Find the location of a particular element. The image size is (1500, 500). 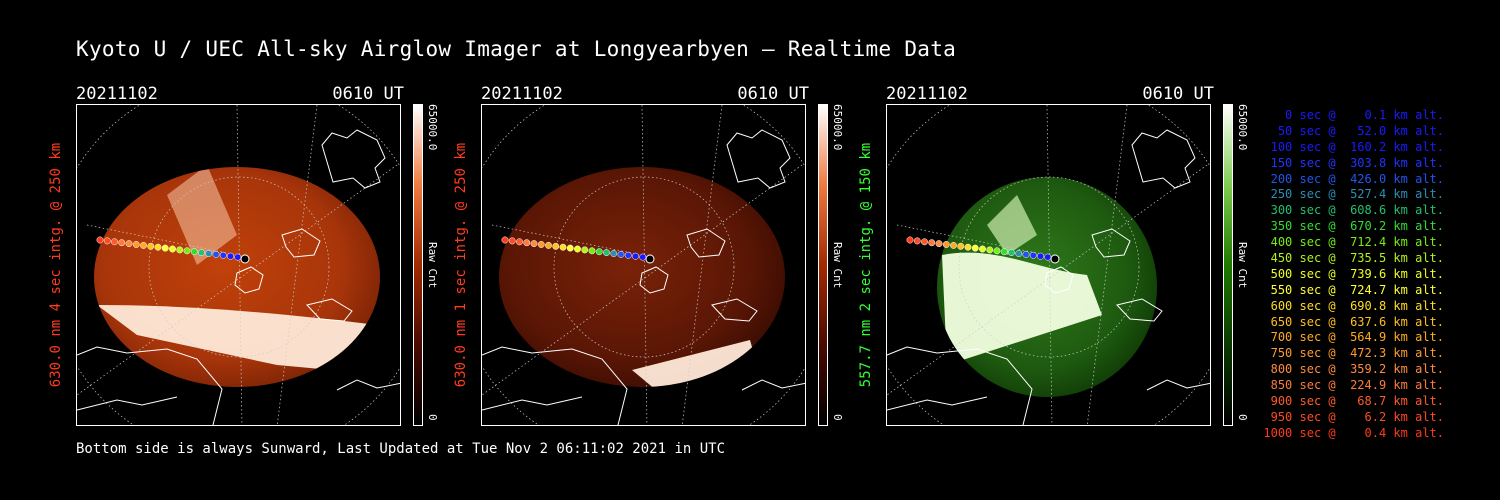

legend-item: 550 sec @ 724.7 km alt. is located at coordinates (1353, 289).